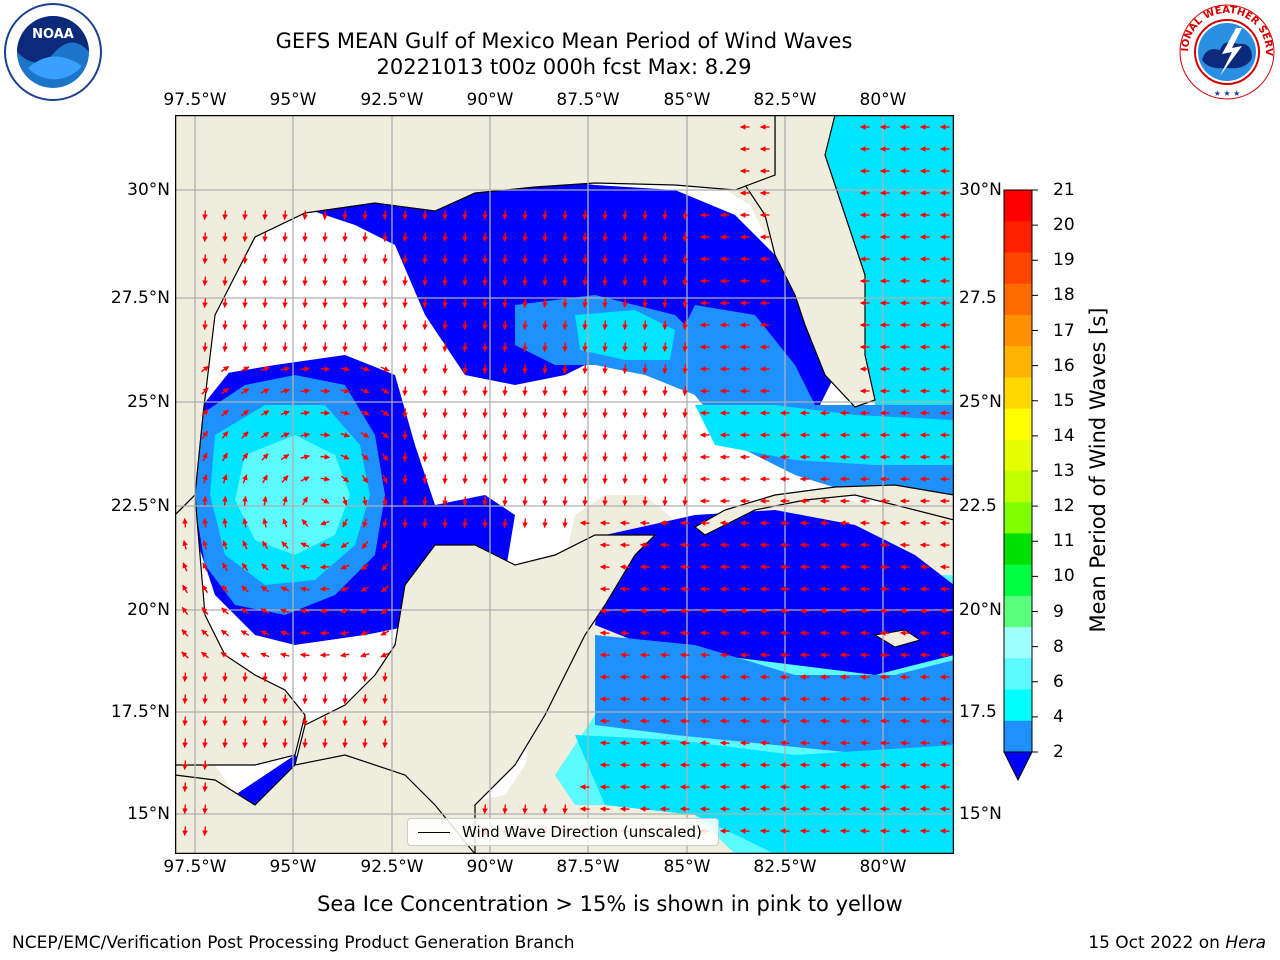 This screenshot has width=1280, height=960. I want to click on contour-6-8-caribbean, so click(764, 794).